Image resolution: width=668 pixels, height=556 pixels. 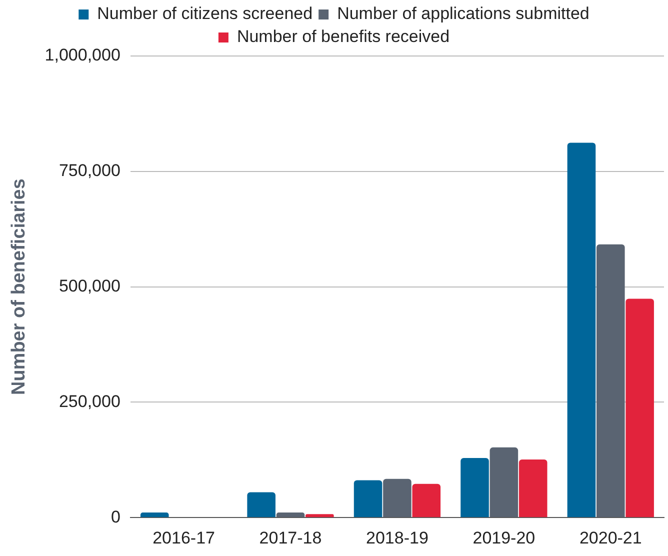 What do you see at coordinates (290, 538) in the screenshot?
I see `x-tick-label: 2017-18` at bounding box center [290, 538].